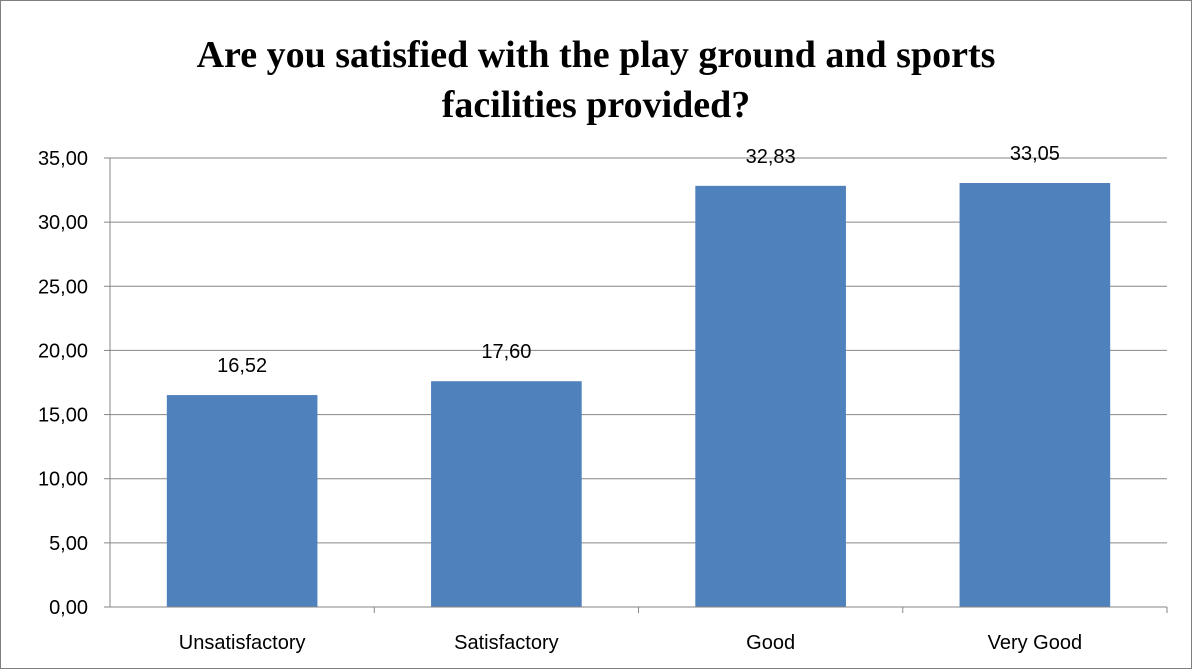 Image resolution: width=1192 pixels, height=669 pixels. Describe the element at coordinates (68, 544) in the screenshot. I see `y-tick-label: 5,00` at that location.